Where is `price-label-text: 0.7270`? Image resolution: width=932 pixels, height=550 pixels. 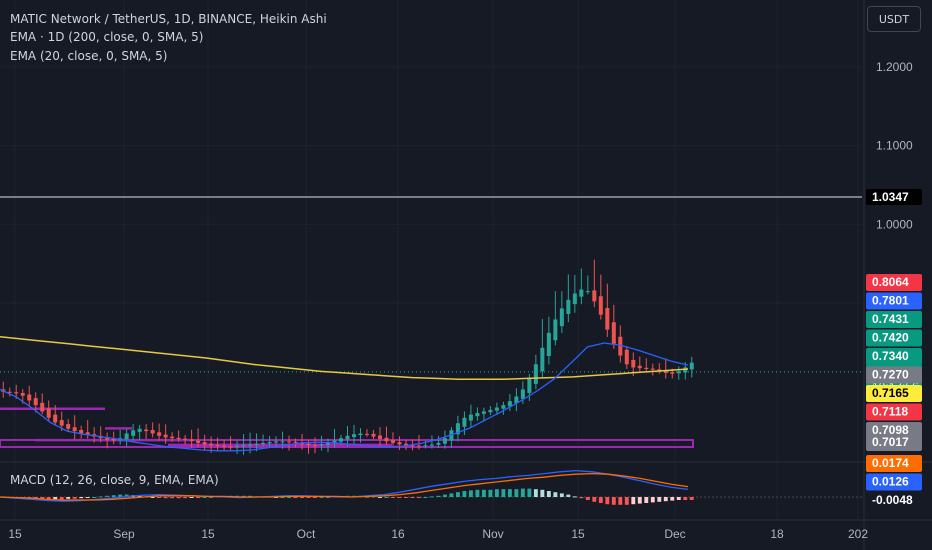
price-label-text: 0.7270 is located at coordinates (890, 375).